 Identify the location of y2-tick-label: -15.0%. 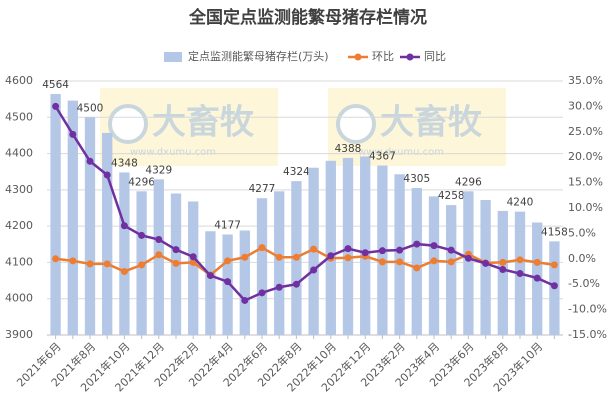
(587, 334).